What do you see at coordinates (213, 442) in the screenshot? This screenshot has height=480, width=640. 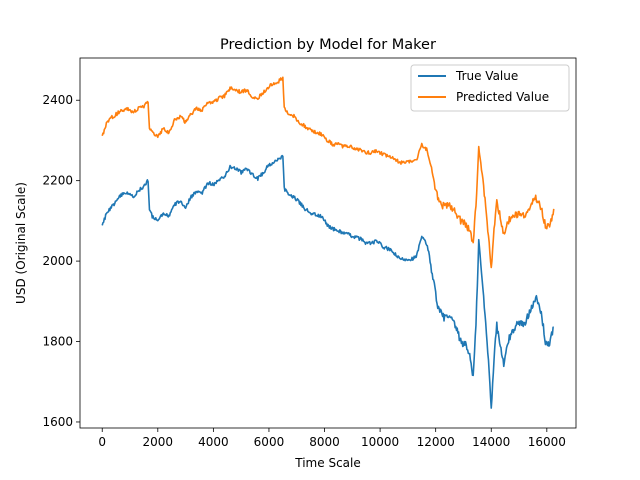 I see `x-tick-label: 4000` at bounding box center [213, 442].